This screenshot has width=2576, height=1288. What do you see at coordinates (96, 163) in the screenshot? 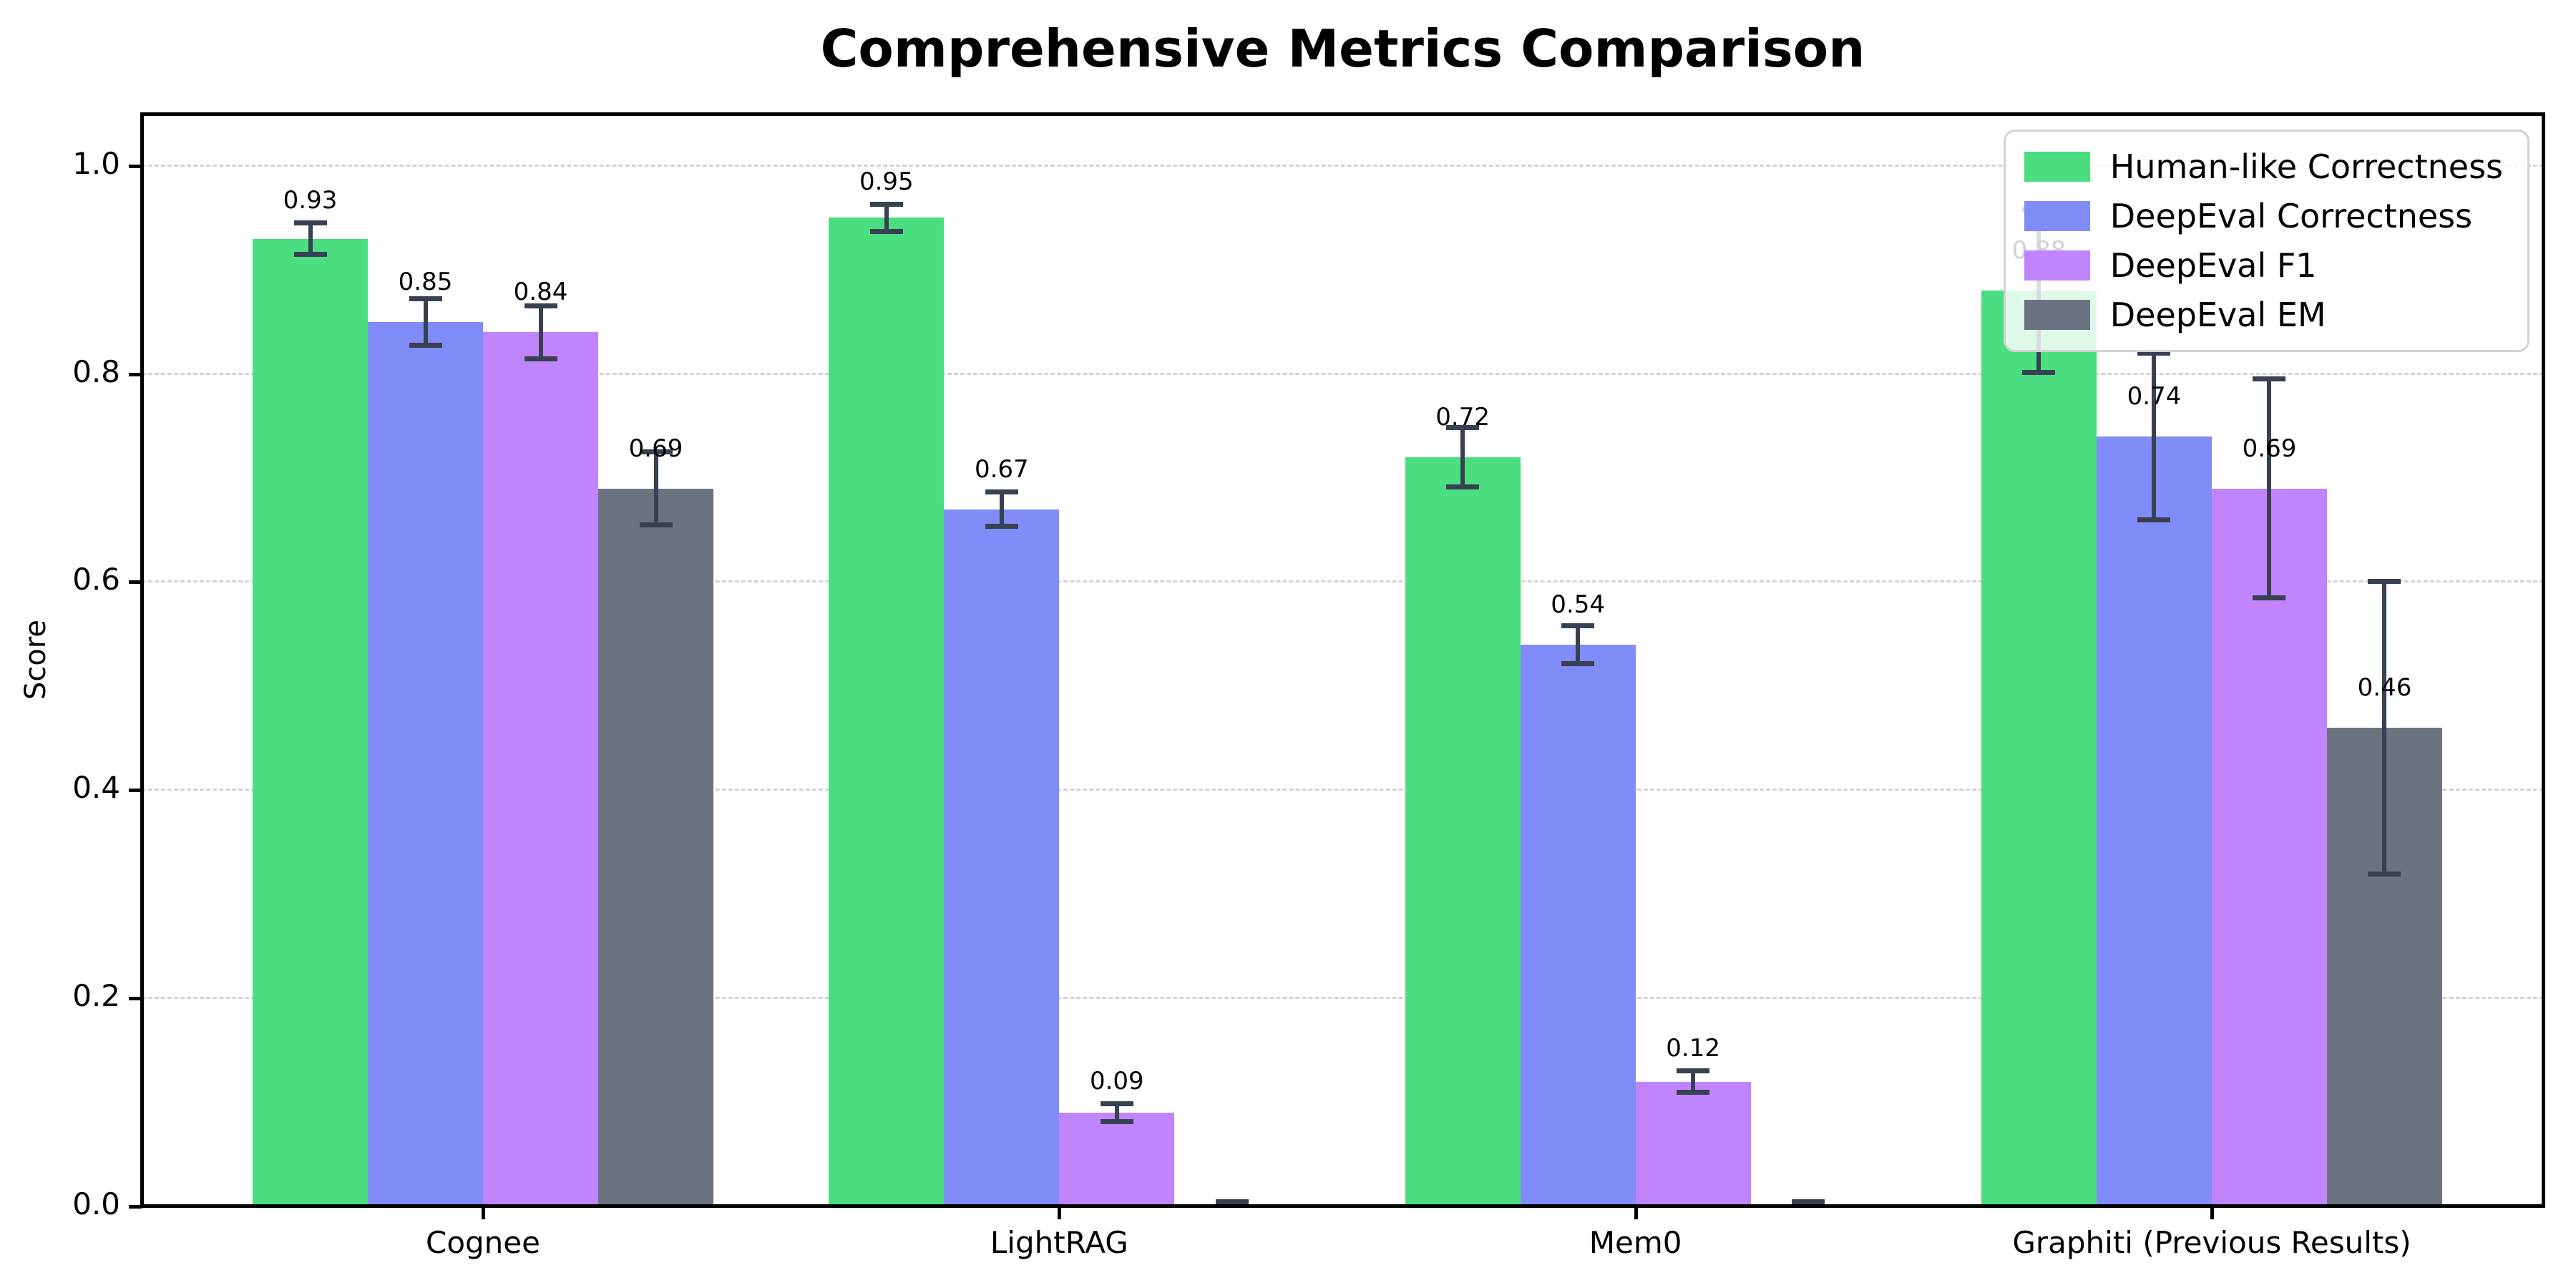
I see `y-tick-label: 1.0` at bounding box center [96, 163].